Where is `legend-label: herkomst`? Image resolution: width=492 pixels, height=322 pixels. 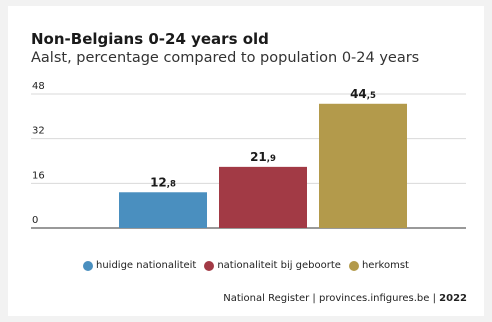
legend-label: herkomst is located at coordinates (385, 265).